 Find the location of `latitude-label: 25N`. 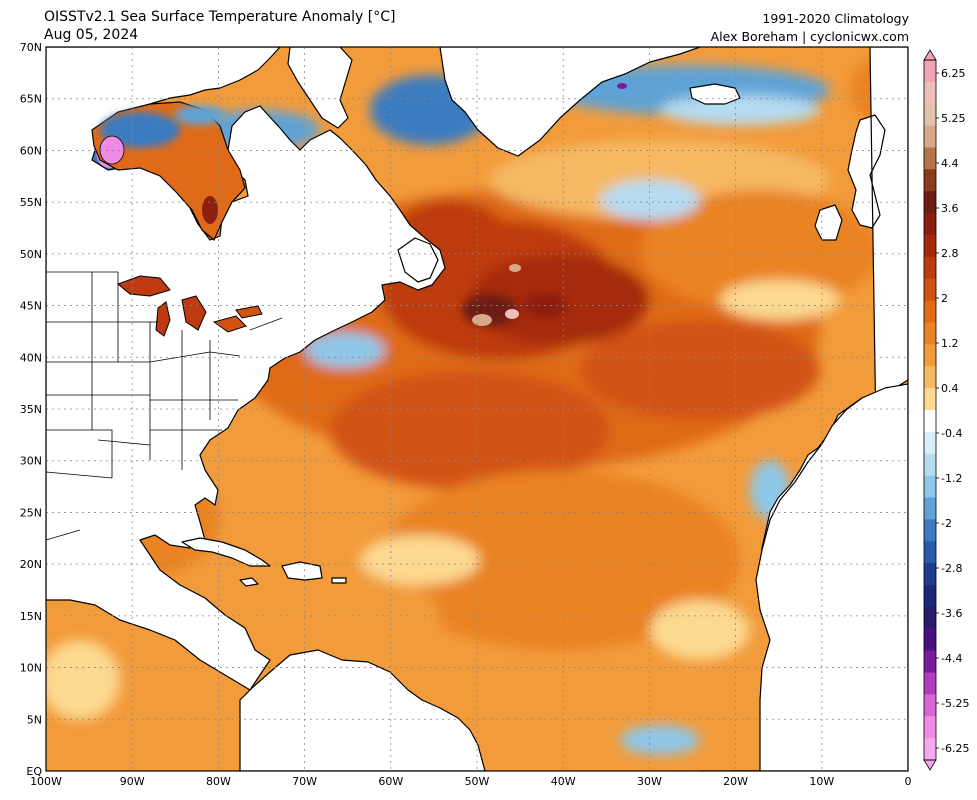

latitude-label: 25N is located at coordinates (31, 512).